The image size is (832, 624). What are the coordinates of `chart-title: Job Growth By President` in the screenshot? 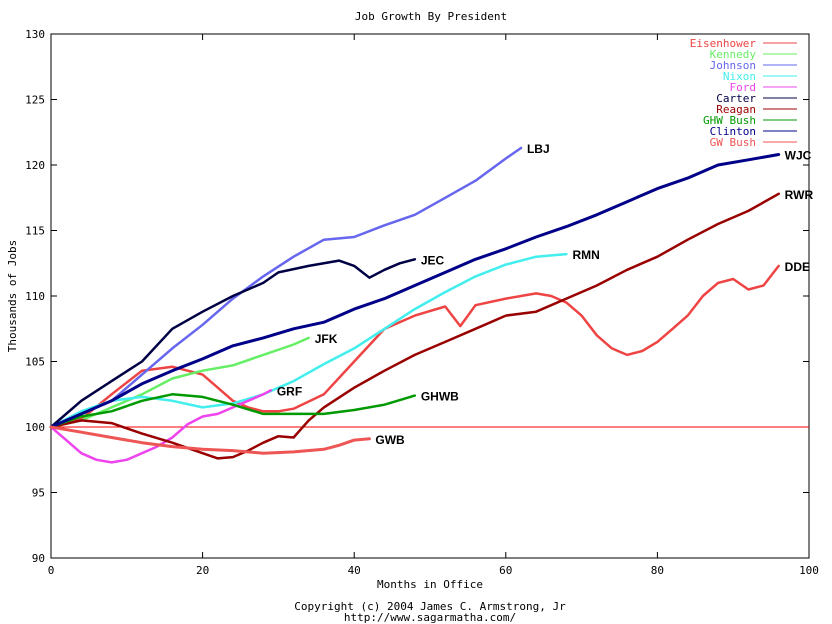 It's located at (431, 16).